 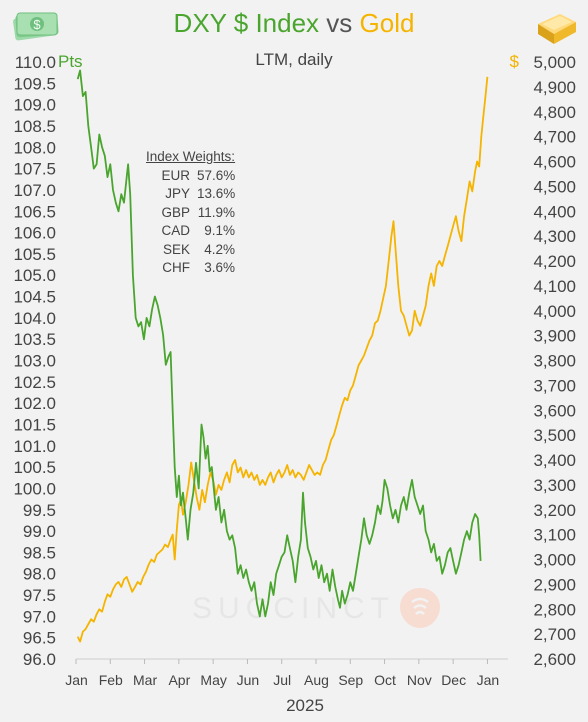 What do you see at coordinates (554, 460) in the screenshot?
I see `right-tick-label: 3,400` at bounding box center [554, 460].